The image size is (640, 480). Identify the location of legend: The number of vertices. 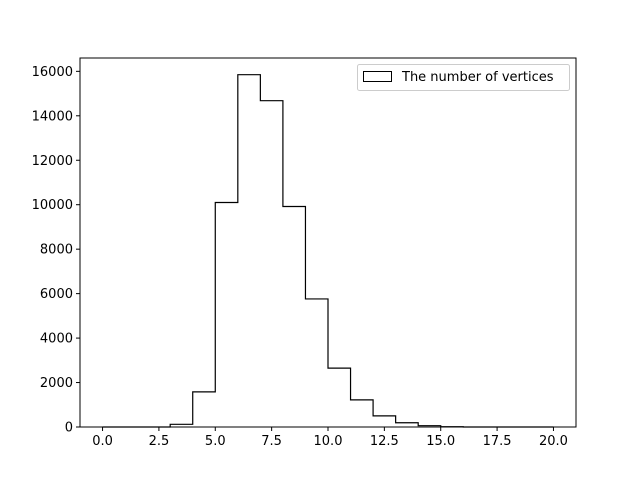
(463, 77).